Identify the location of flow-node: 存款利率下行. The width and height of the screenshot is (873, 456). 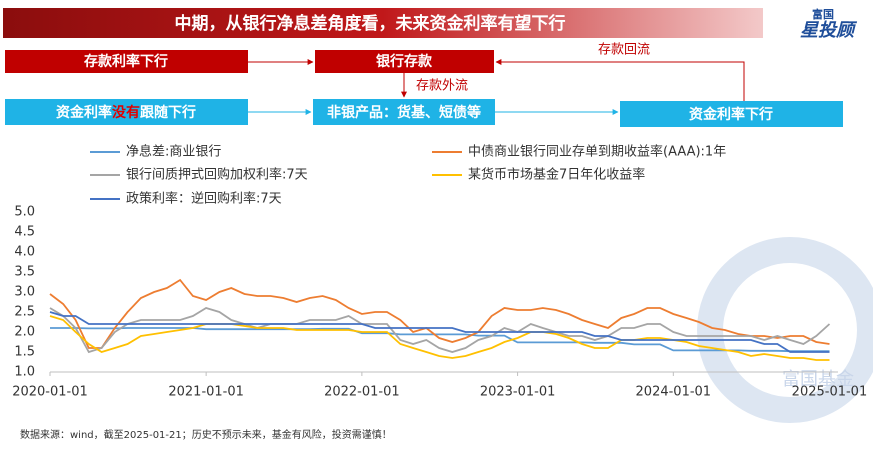
(126, 61).